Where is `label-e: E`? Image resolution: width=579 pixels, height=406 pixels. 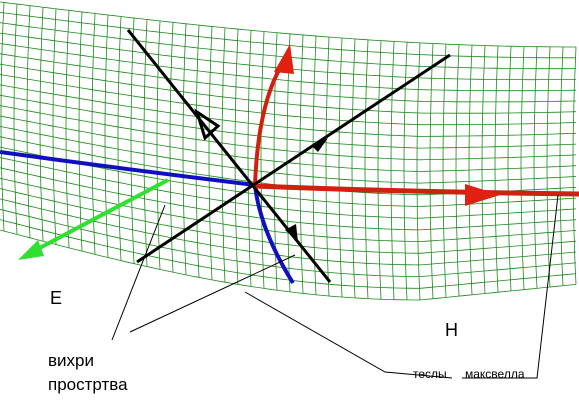
label-e: E is located at coordinates (56, 298).